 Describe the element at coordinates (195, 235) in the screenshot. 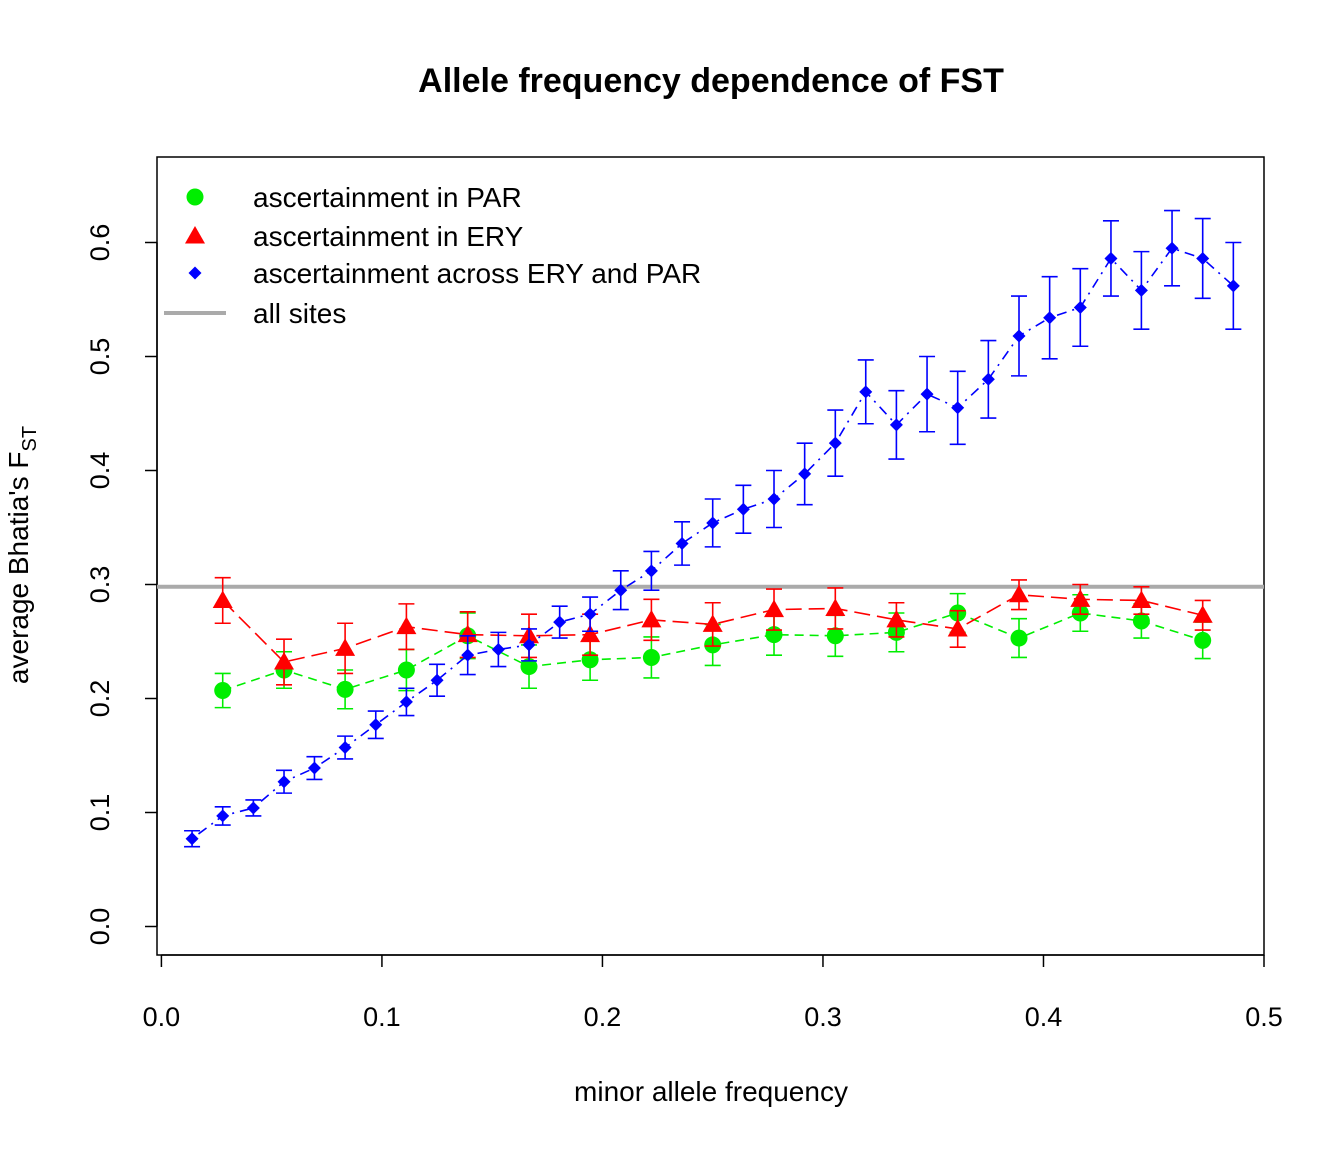

I see `legend-swatch-triangle` at that location.